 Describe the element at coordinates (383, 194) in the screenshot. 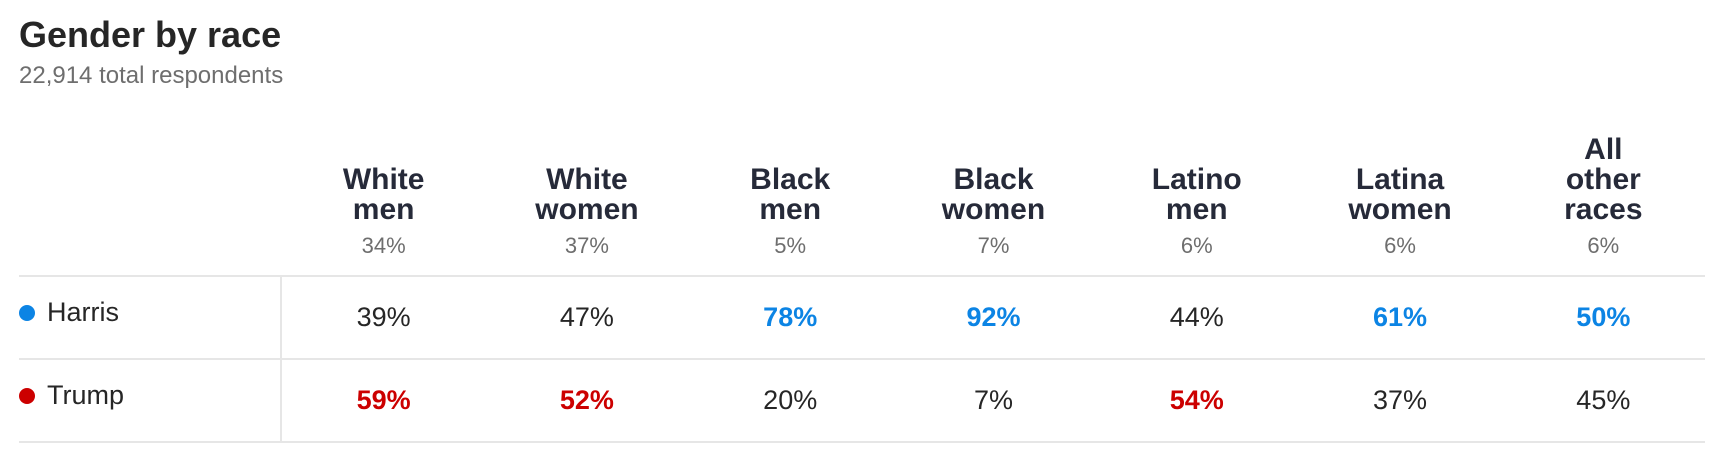

I see `column-name: White men` at that location.